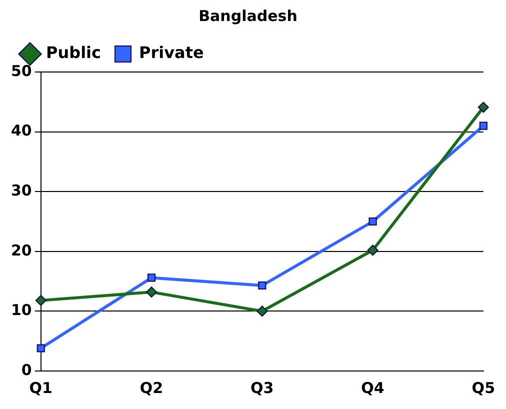 This screenshot has width=506, height=409. What do you see at coordinates (21, 310) in the screenshot?
I see `y-tick-label: 10` at bounding box center [21, 310].